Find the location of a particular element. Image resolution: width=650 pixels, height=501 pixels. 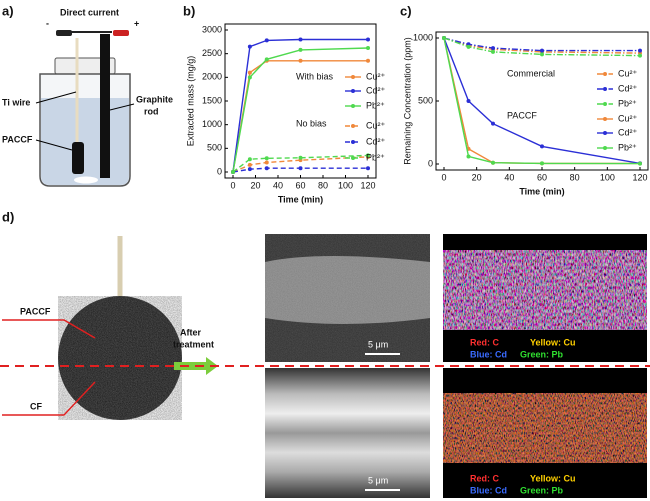

label: After is located at coordinates (190, 332).